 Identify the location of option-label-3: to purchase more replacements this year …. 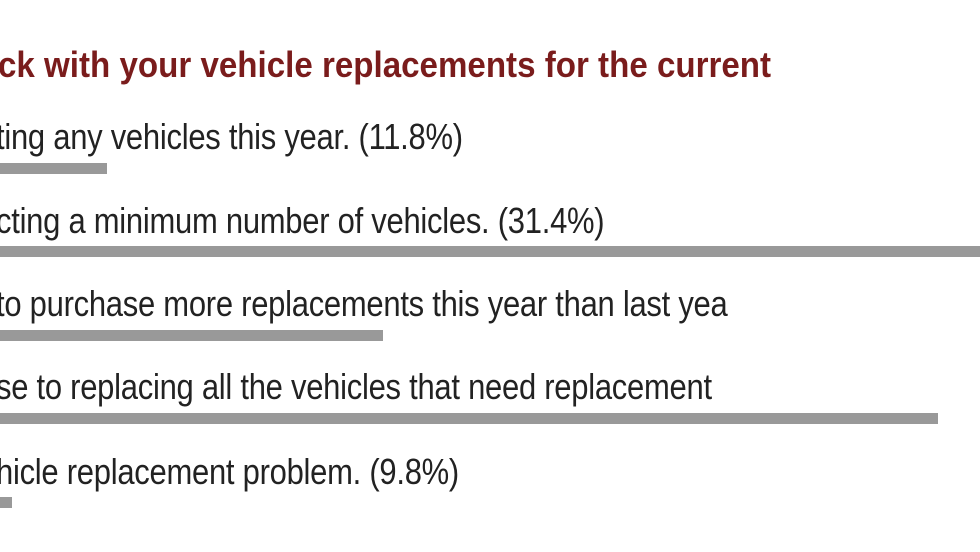
(364, 303).